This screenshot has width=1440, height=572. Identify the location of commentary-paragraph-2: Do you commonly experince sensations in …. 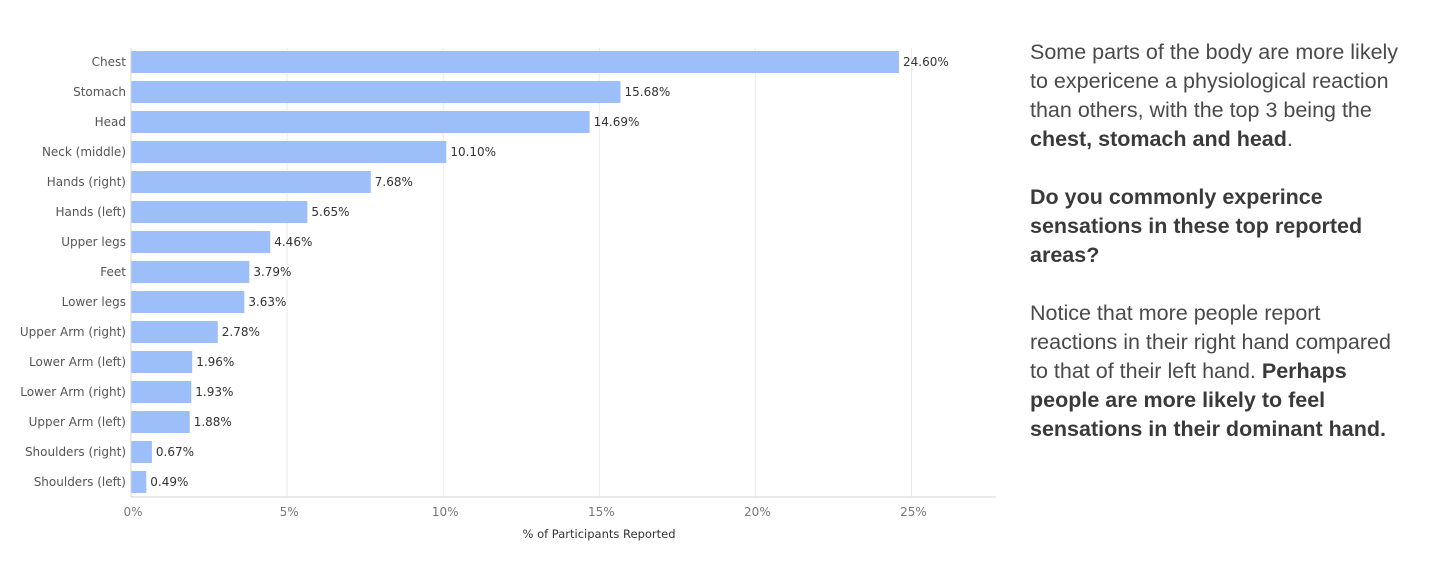
(1220, 226).